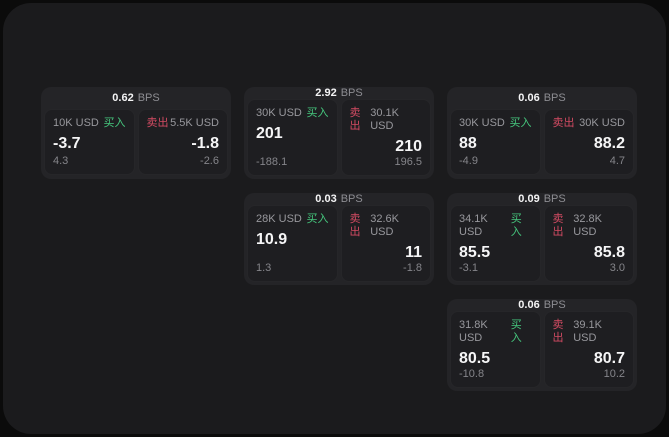 The width and height of the screenshot is (669, 437). I want to click on sell-change: 4.7, so click(617, 161).